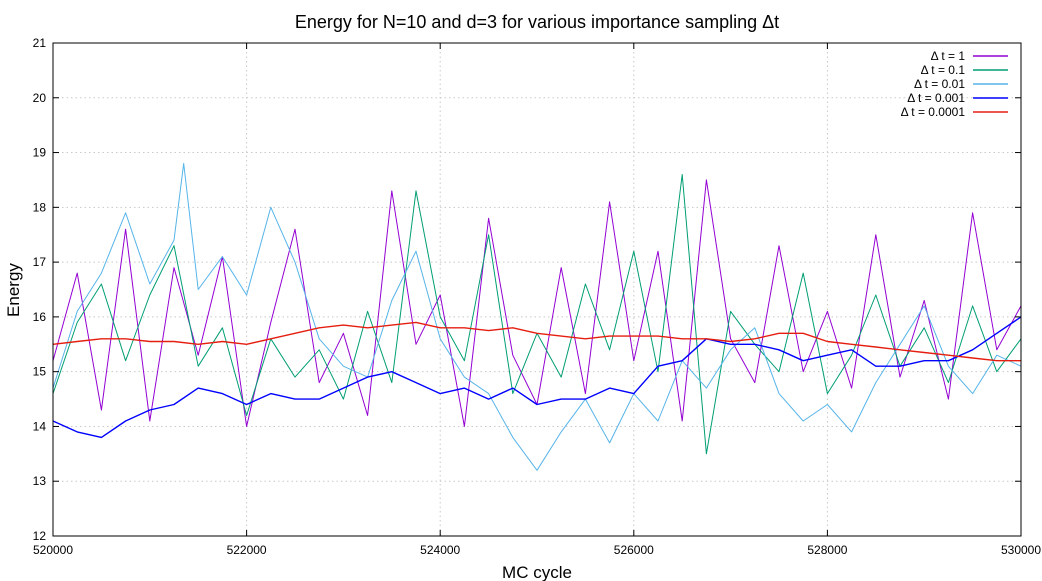 The width and height of the screenshot is (1042, 581). Describe the element at coordinates (939, 84) in the screenshot. I see `legend-label-2: Δ t = 0.01` at that location.